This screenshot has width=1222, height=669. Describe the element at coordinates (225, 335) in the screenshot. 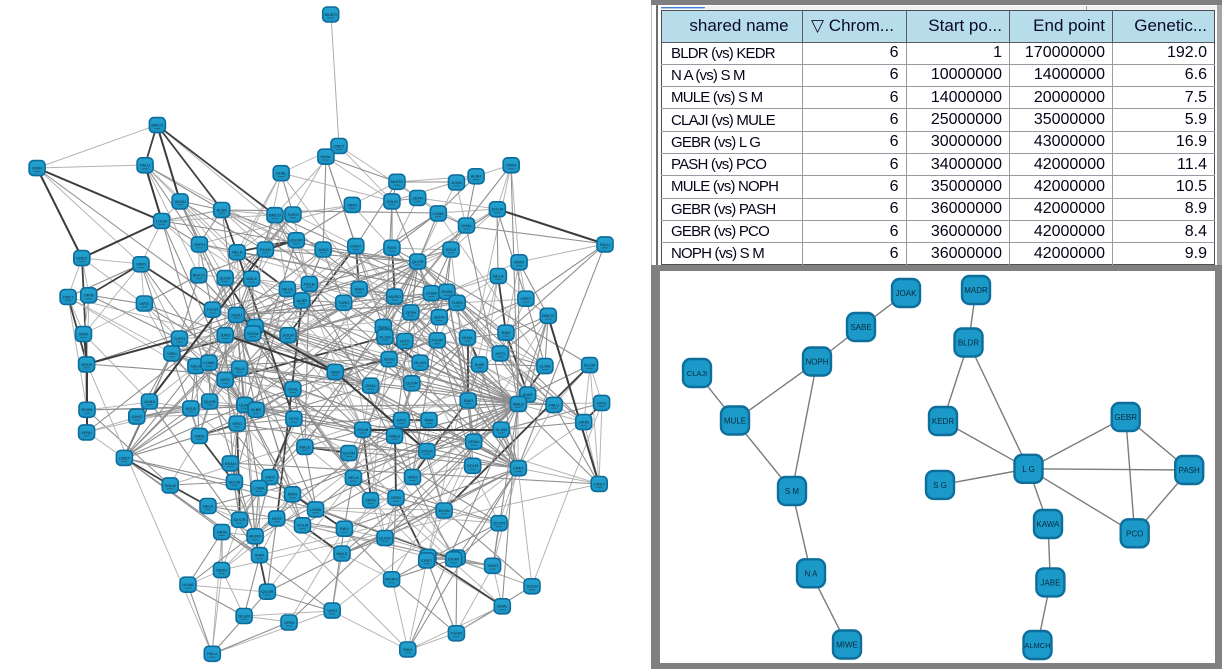

I see `svg-text: JUNO` at that location.